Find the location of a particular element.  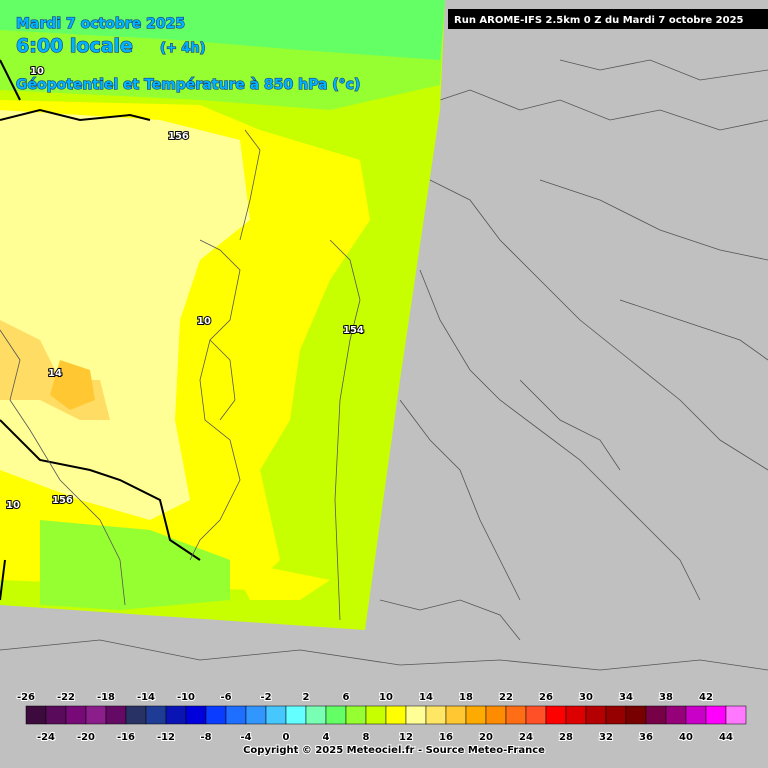

legend-label: 22 is located at coordinates (506, 697).